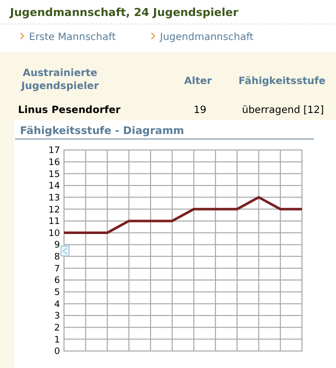  Describe the element at coordinates (54, 198) in the screenshot. I see `y-tick-label: 13` at that location.